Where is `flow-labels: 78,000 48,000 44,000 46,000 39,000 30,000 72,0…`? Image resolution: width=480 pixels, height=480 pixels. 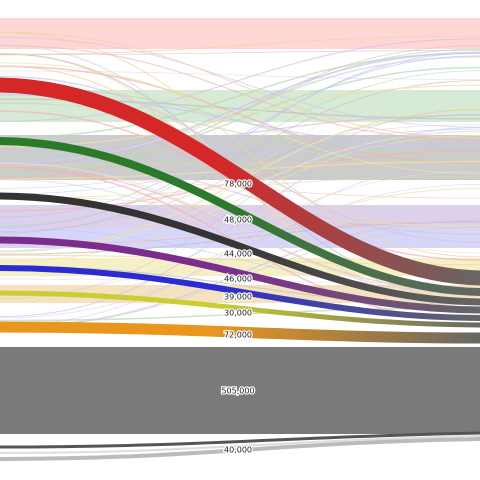
flow-labels: 78,000 48,000 44,000 46,000 39,000 30,000 72,0… is located at coordinates (238, 317).